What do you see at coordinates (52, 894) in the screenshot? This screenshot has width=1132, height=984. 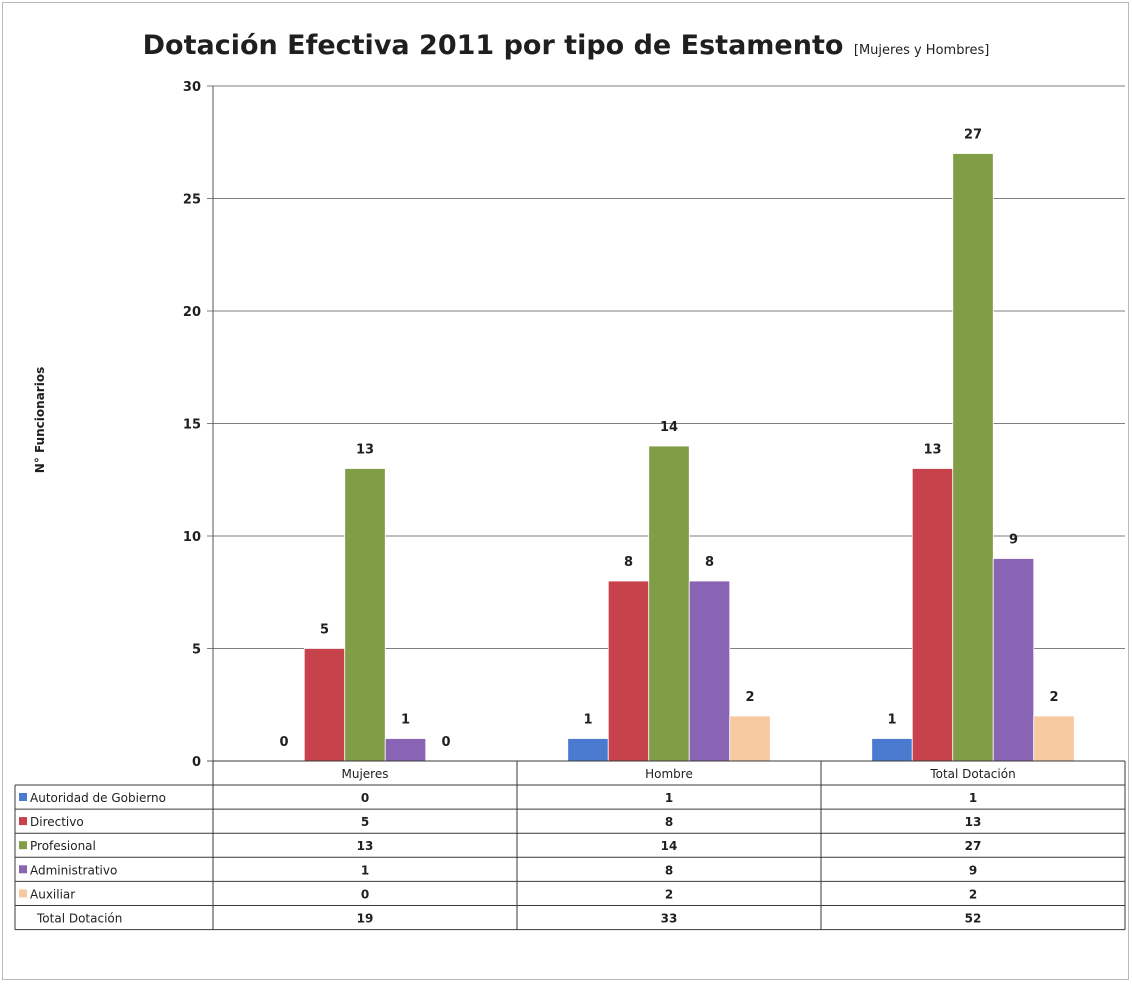 I see `legend-label: Auxiliar` at bounding box center [52, 894].